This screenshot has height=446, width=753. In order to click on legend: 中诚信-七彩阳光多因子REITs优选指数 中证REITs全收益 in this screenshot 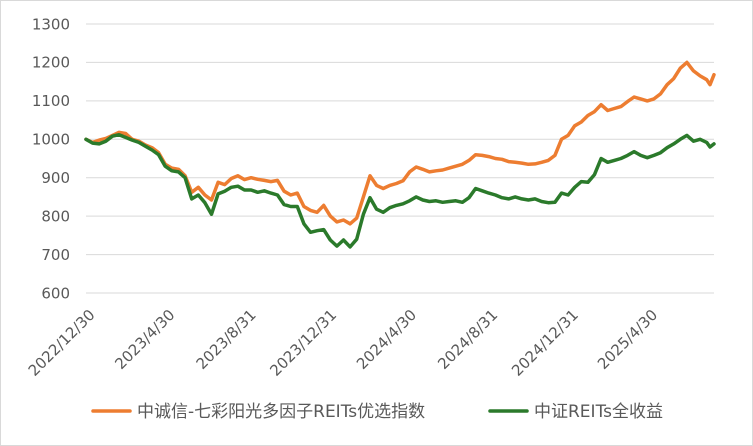, I will do `click(377, 412)`.